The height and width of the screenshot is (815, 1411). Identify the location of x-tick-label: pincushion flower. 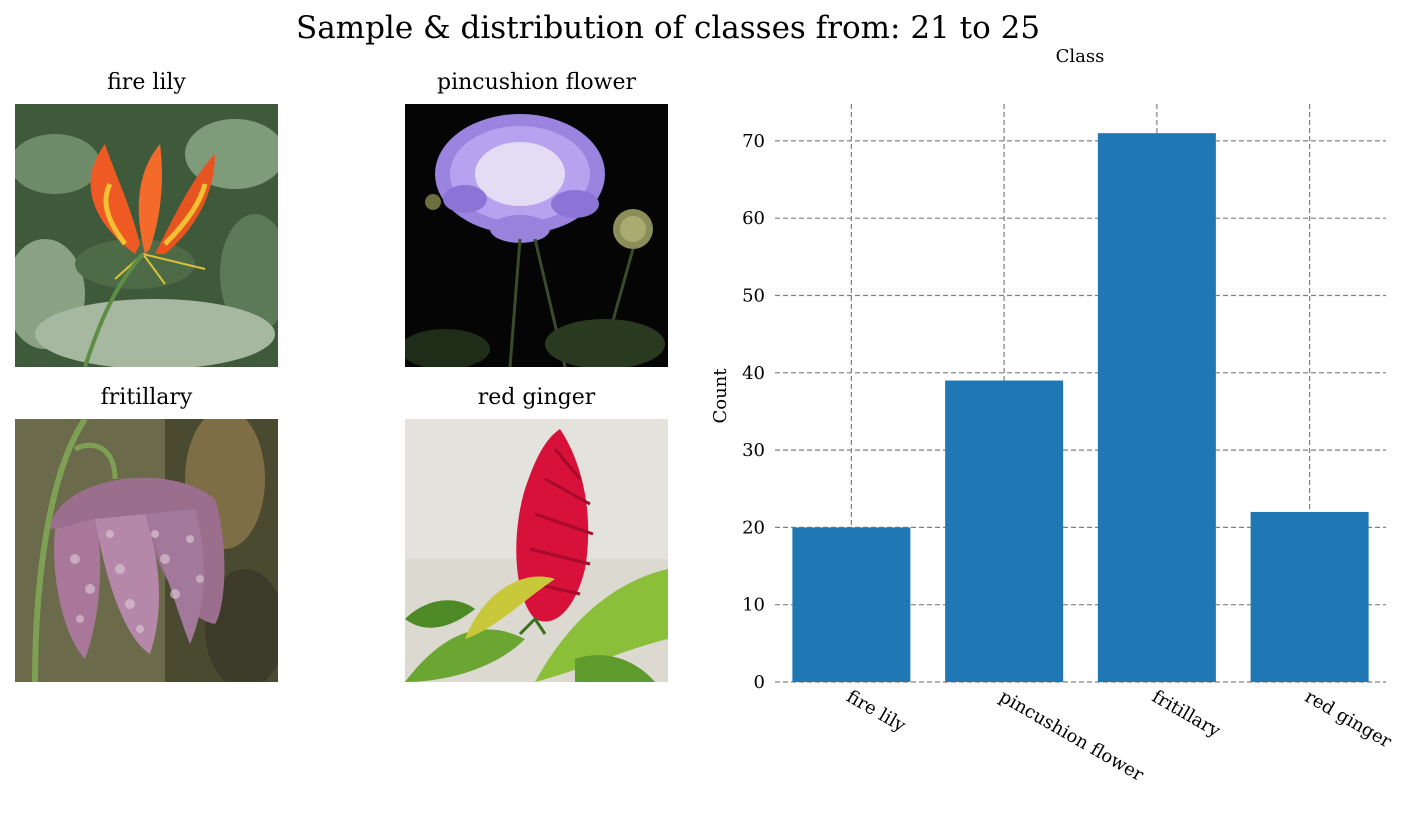
(1072, 736).